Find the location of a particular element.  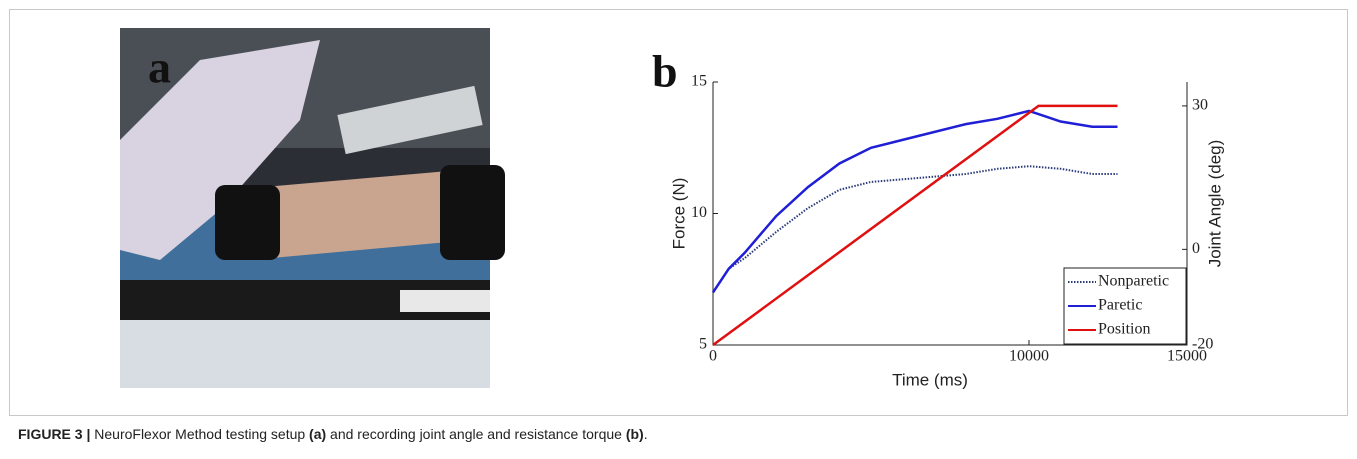

legend-label: Paretic is located at coordinates (1120, 305).